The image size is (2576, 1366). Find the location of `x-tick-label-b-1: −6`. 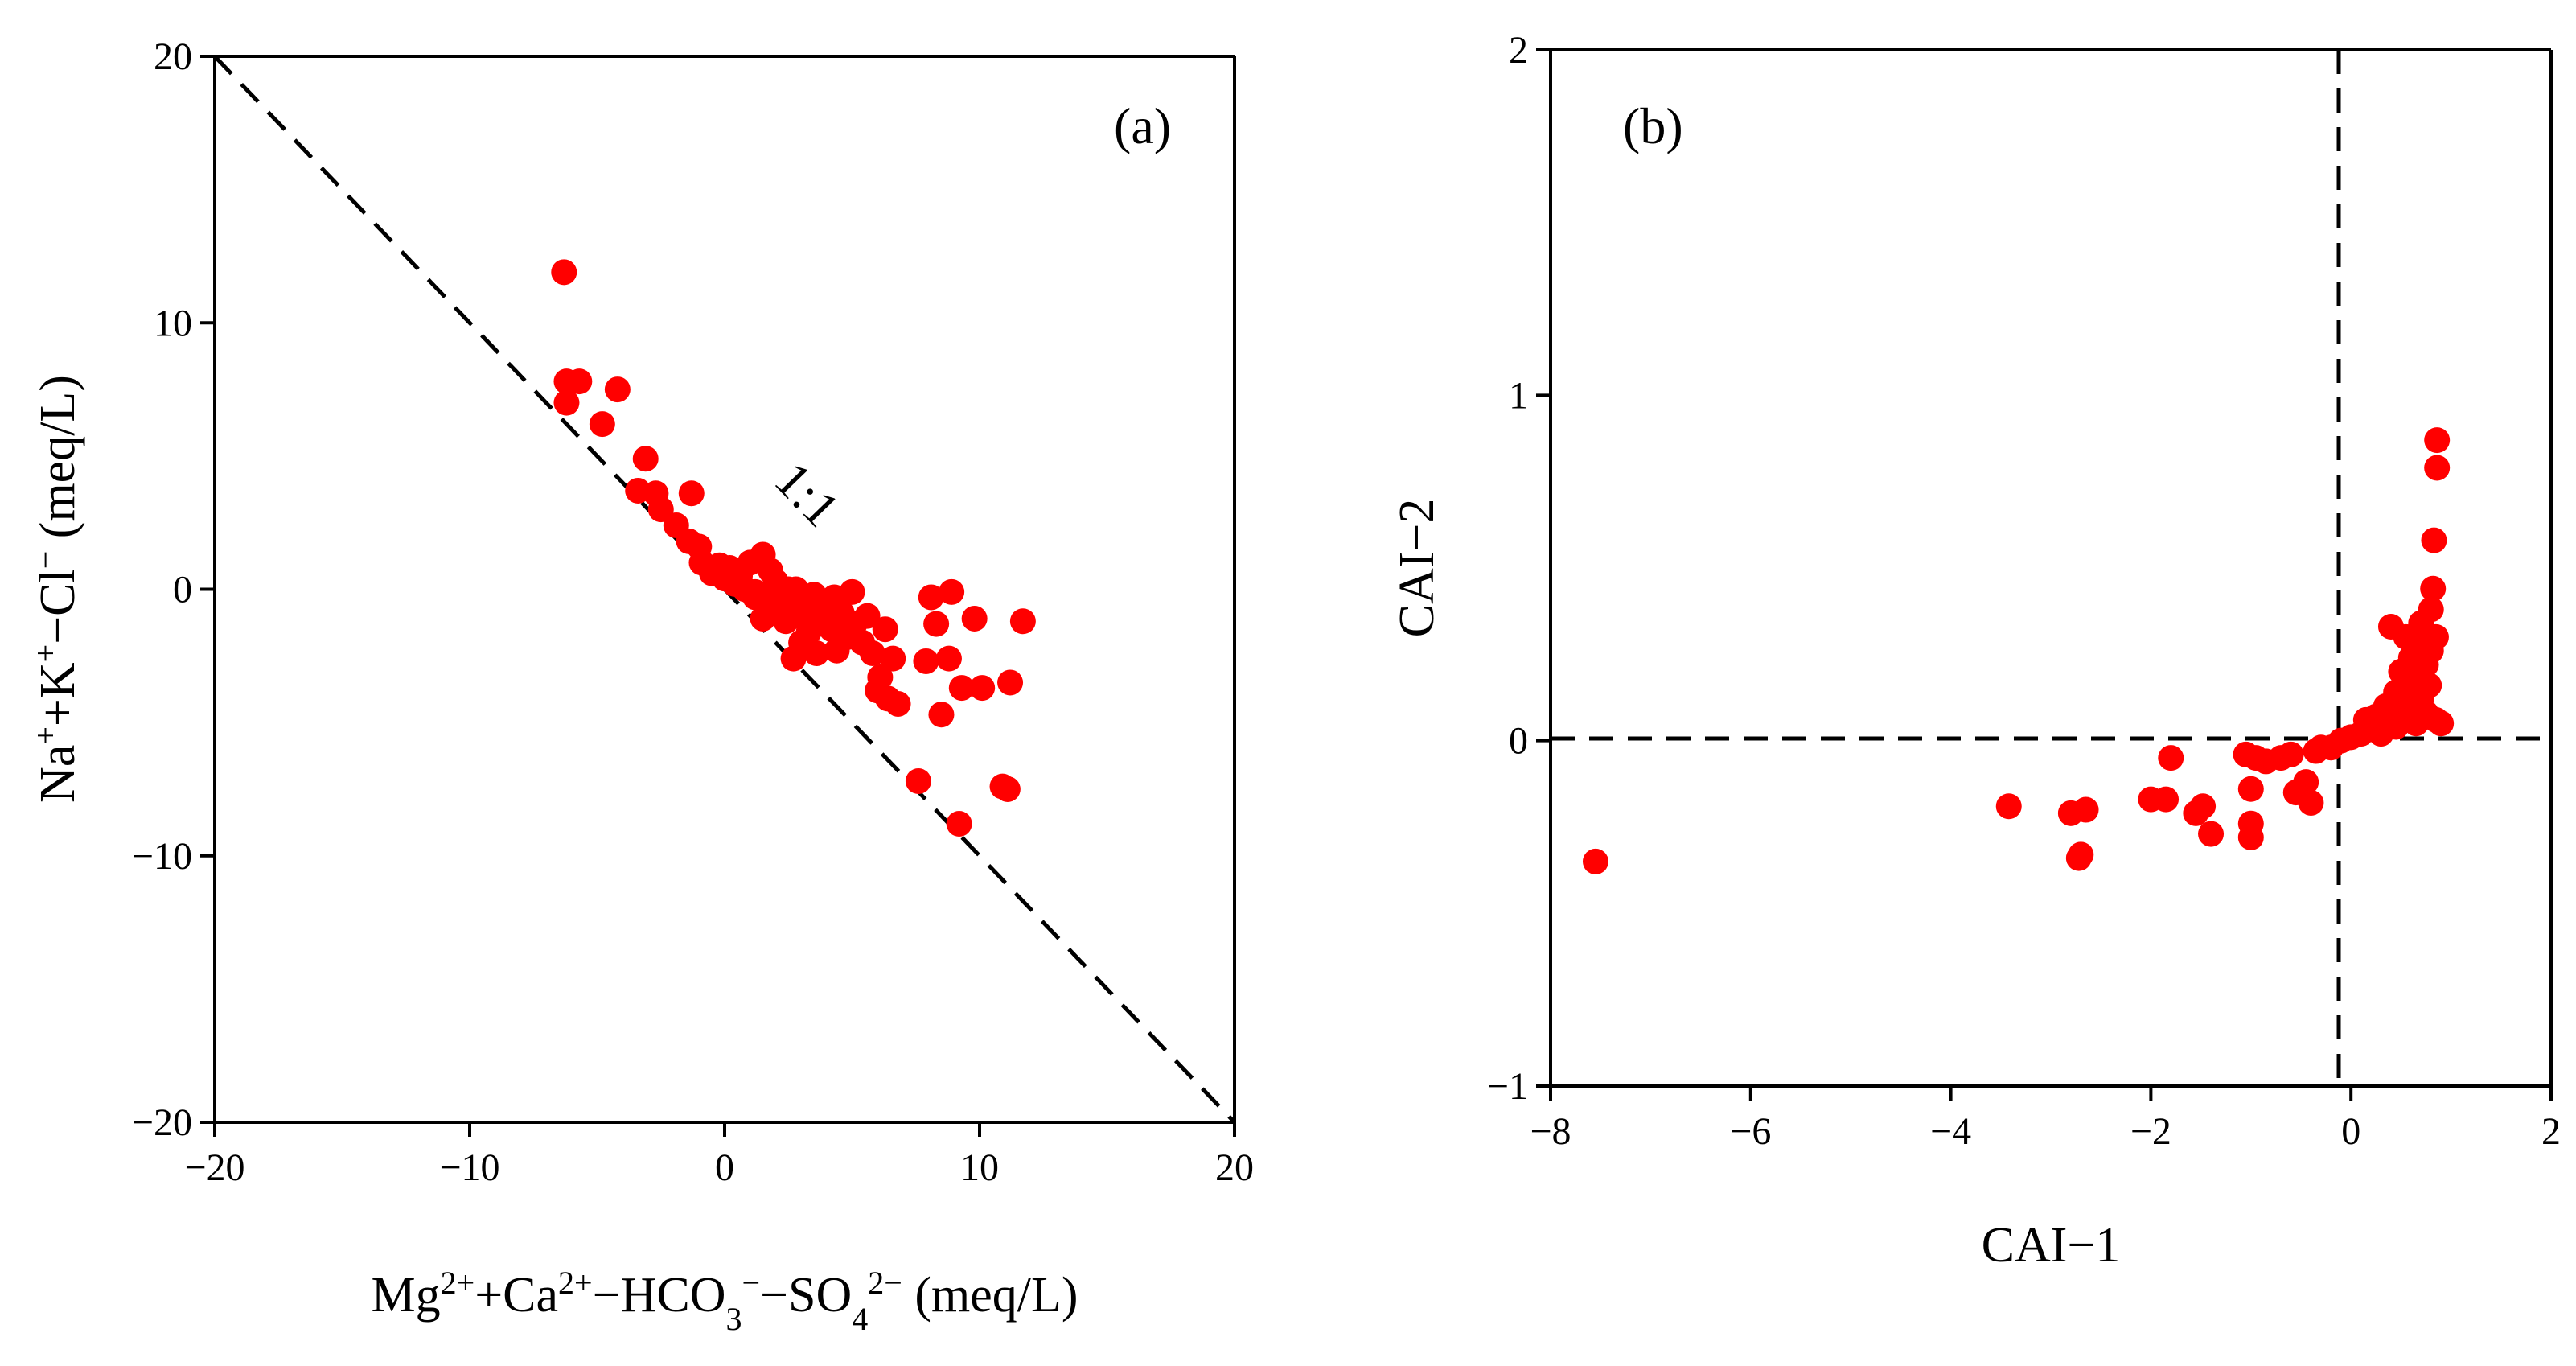

x-tick-label-b-1: −6 is located at coordinates (1750, 1131).